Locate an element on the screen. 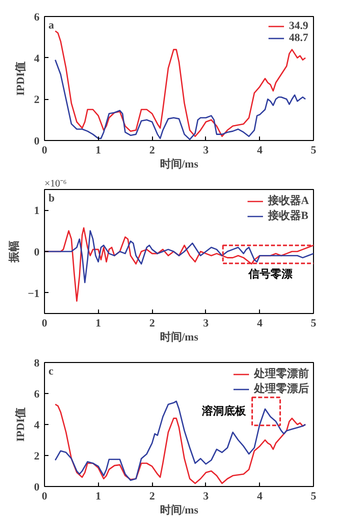 The height and width of the screenshot is (519, 337). y-tick-label: 8 is located at coordinates (37, 364).